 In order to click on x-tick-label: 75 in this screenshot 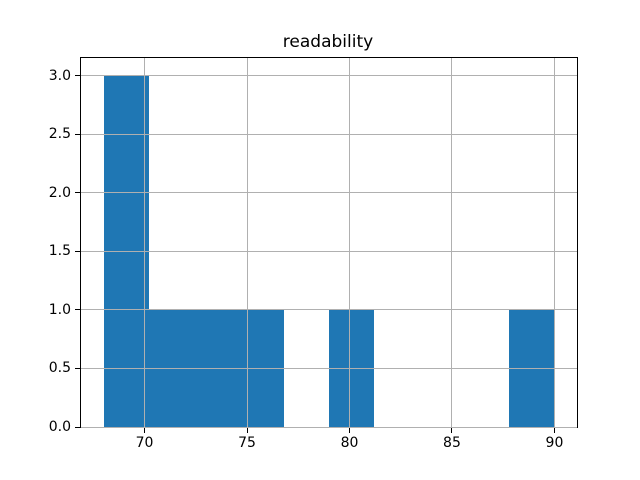, I will do `click(247, 443)`.